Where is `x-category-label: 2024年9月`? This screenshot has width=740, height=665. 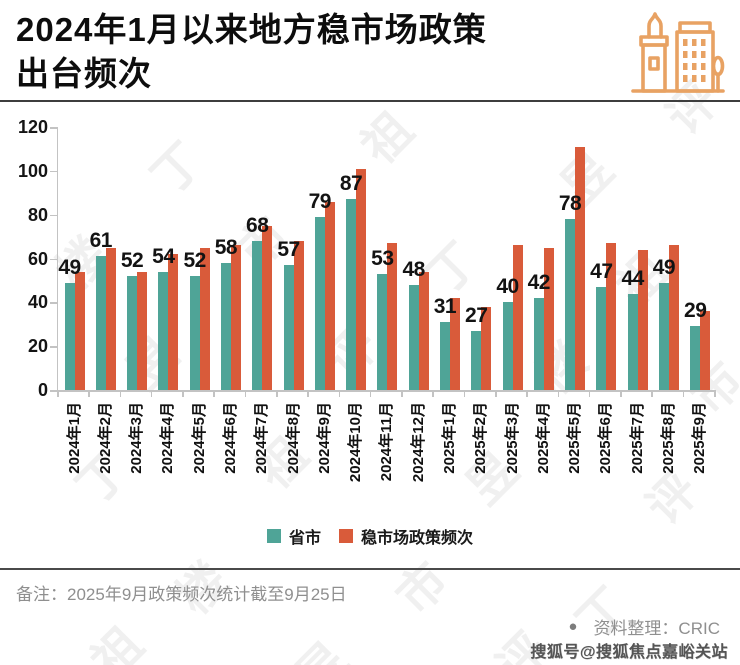 x-category-label: 2024年9月 is located at coordinates (324, 438).